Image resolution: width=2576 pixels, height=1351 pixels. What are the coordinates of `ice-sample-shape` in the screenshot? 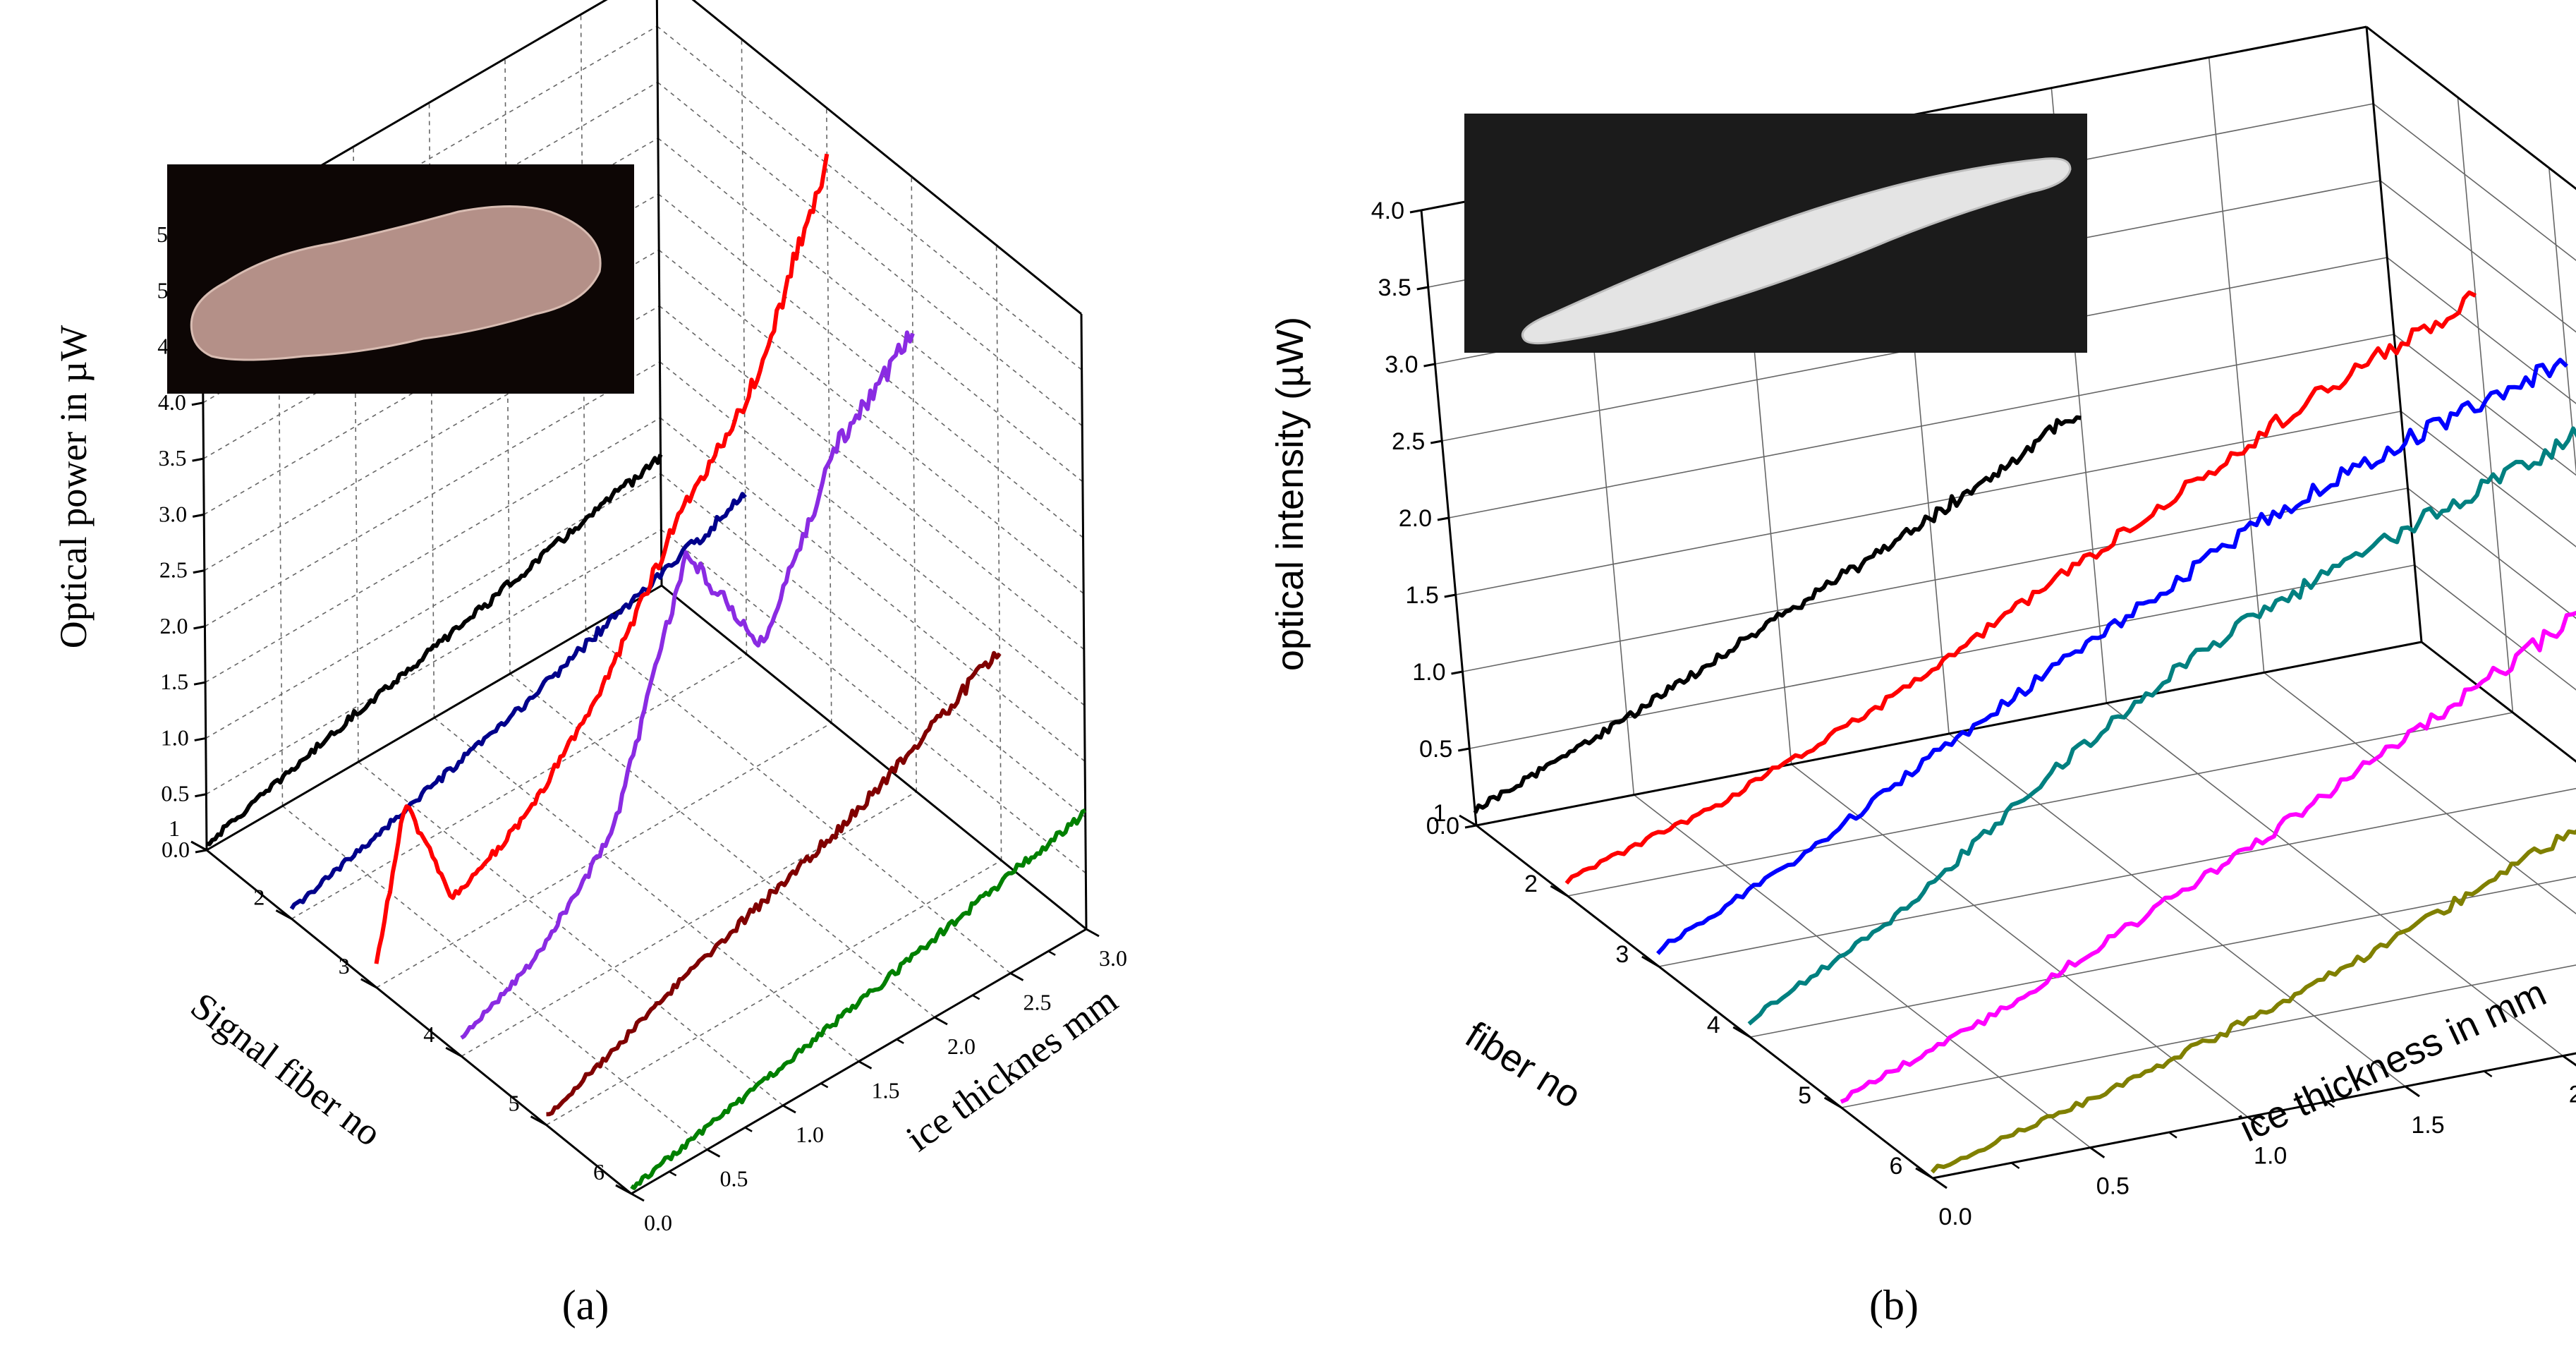 It's located at (396, 283).